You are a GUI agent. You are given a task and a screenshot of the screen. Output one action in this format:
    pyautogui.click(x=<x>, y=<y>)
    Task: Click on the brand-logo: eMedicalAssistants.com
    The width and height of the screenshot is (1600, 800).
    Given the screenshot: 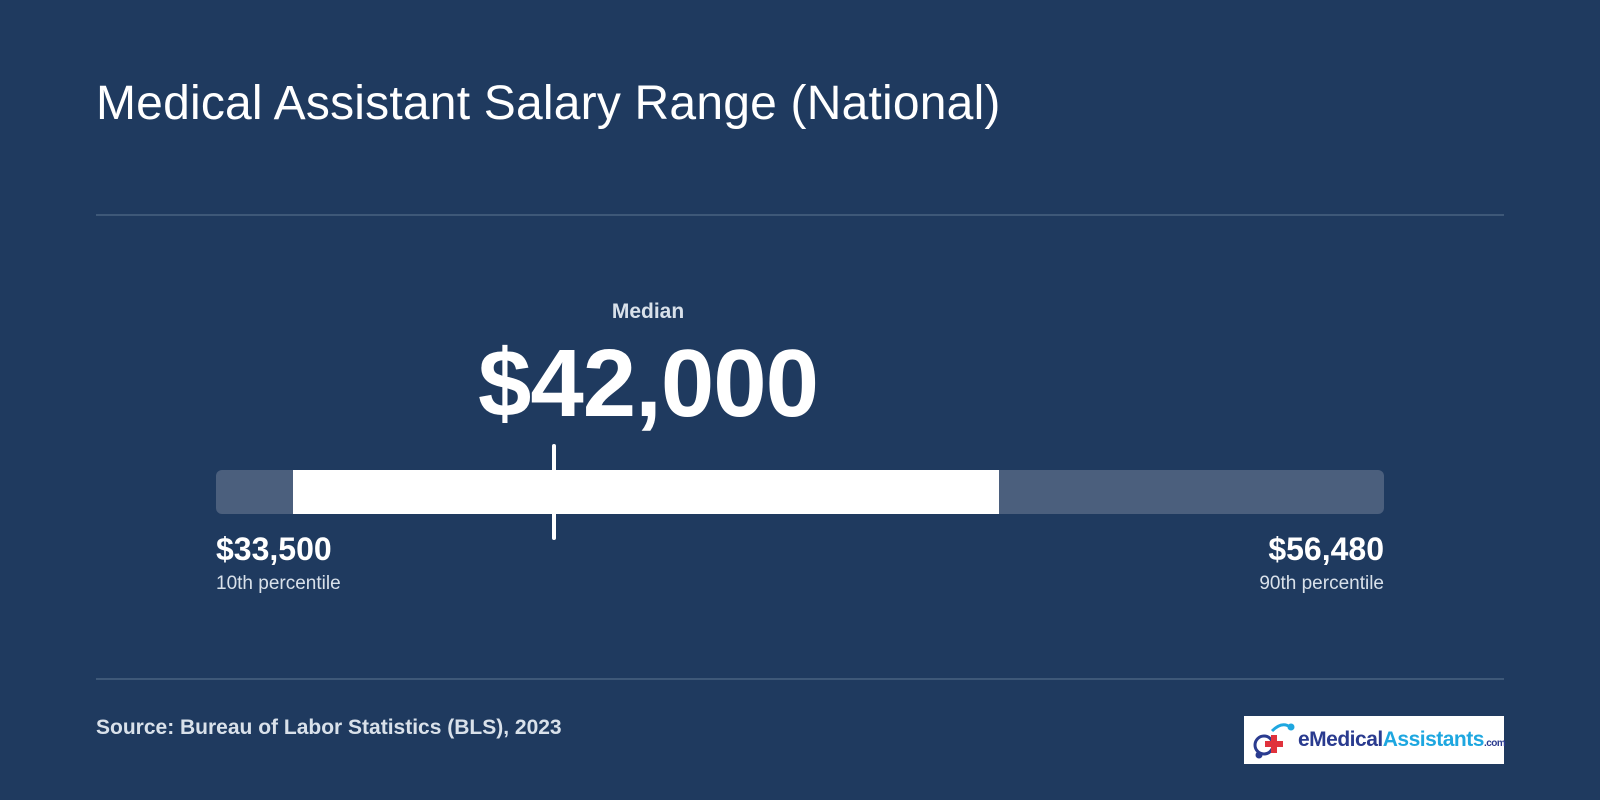 What is the action you would take?
    pyautogui.click(x=1375, y=740)
    